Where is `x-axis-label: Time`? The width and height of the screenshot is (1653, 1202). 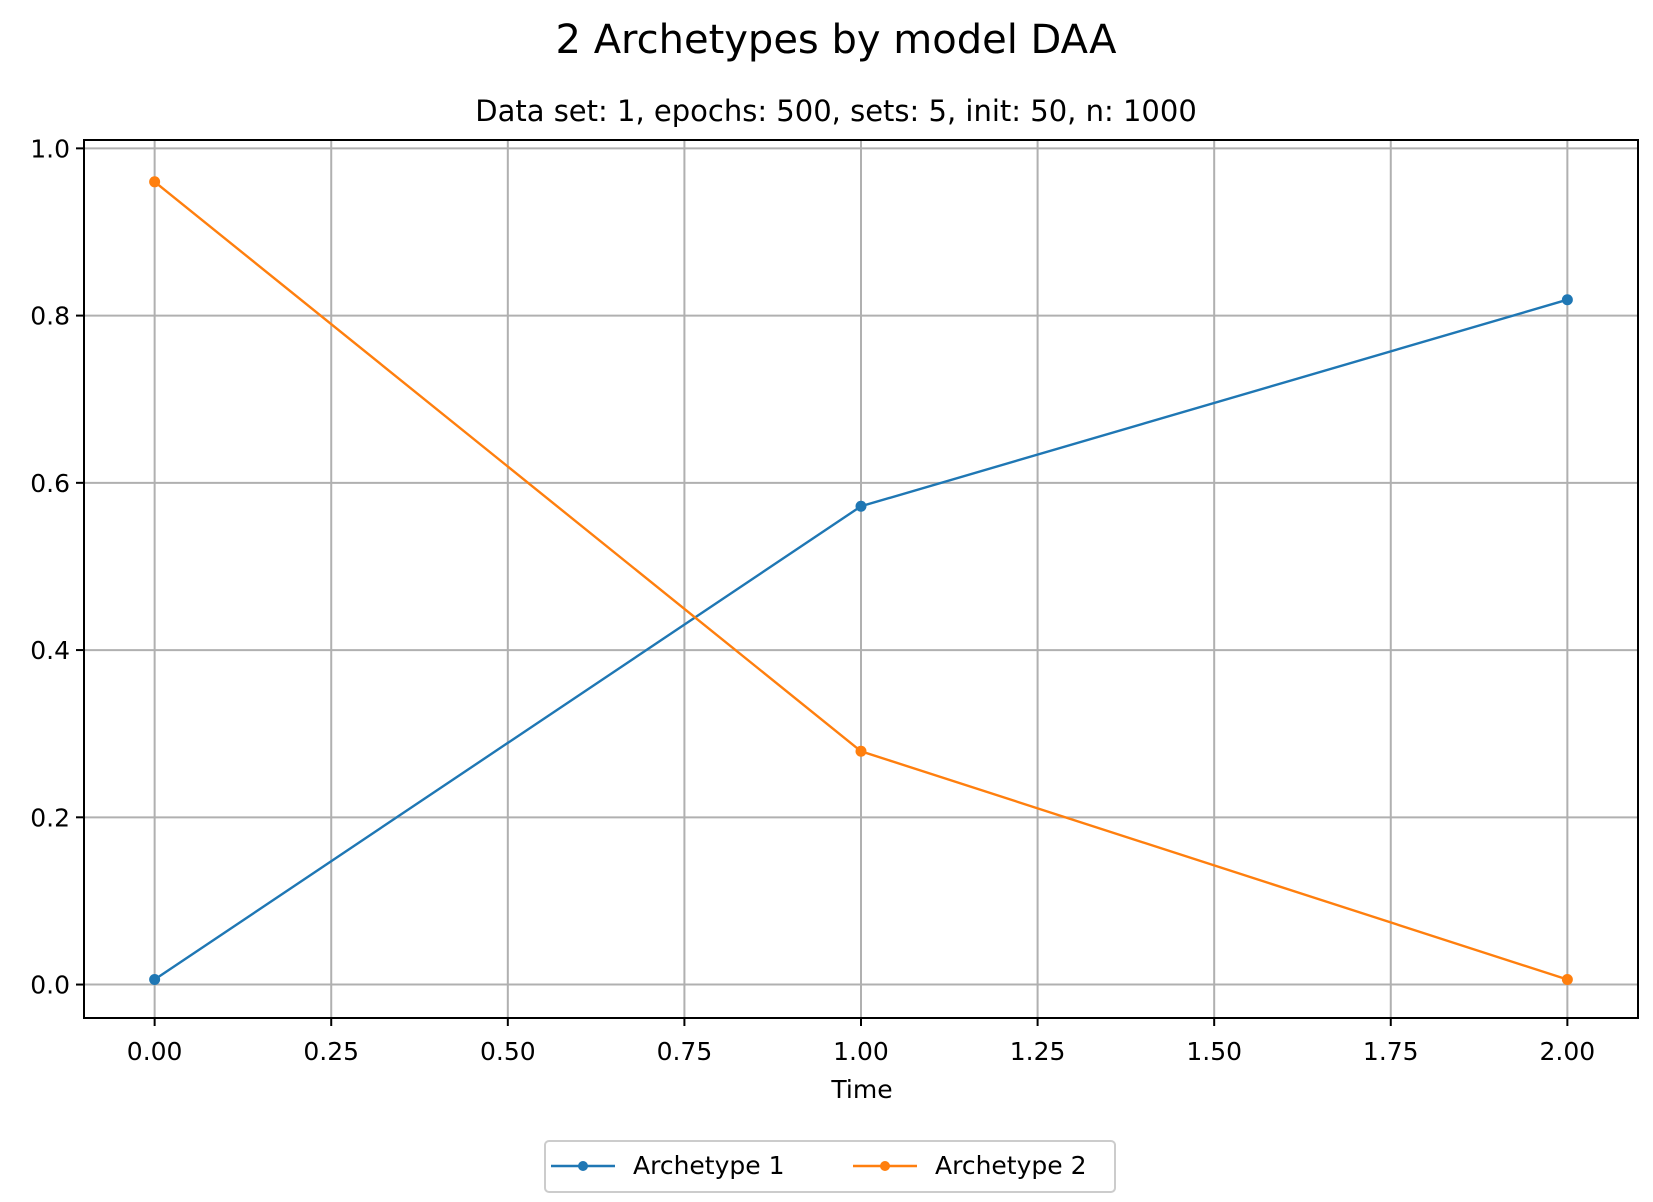
x-axis-label: Time is located at coordinates (861, 1089).